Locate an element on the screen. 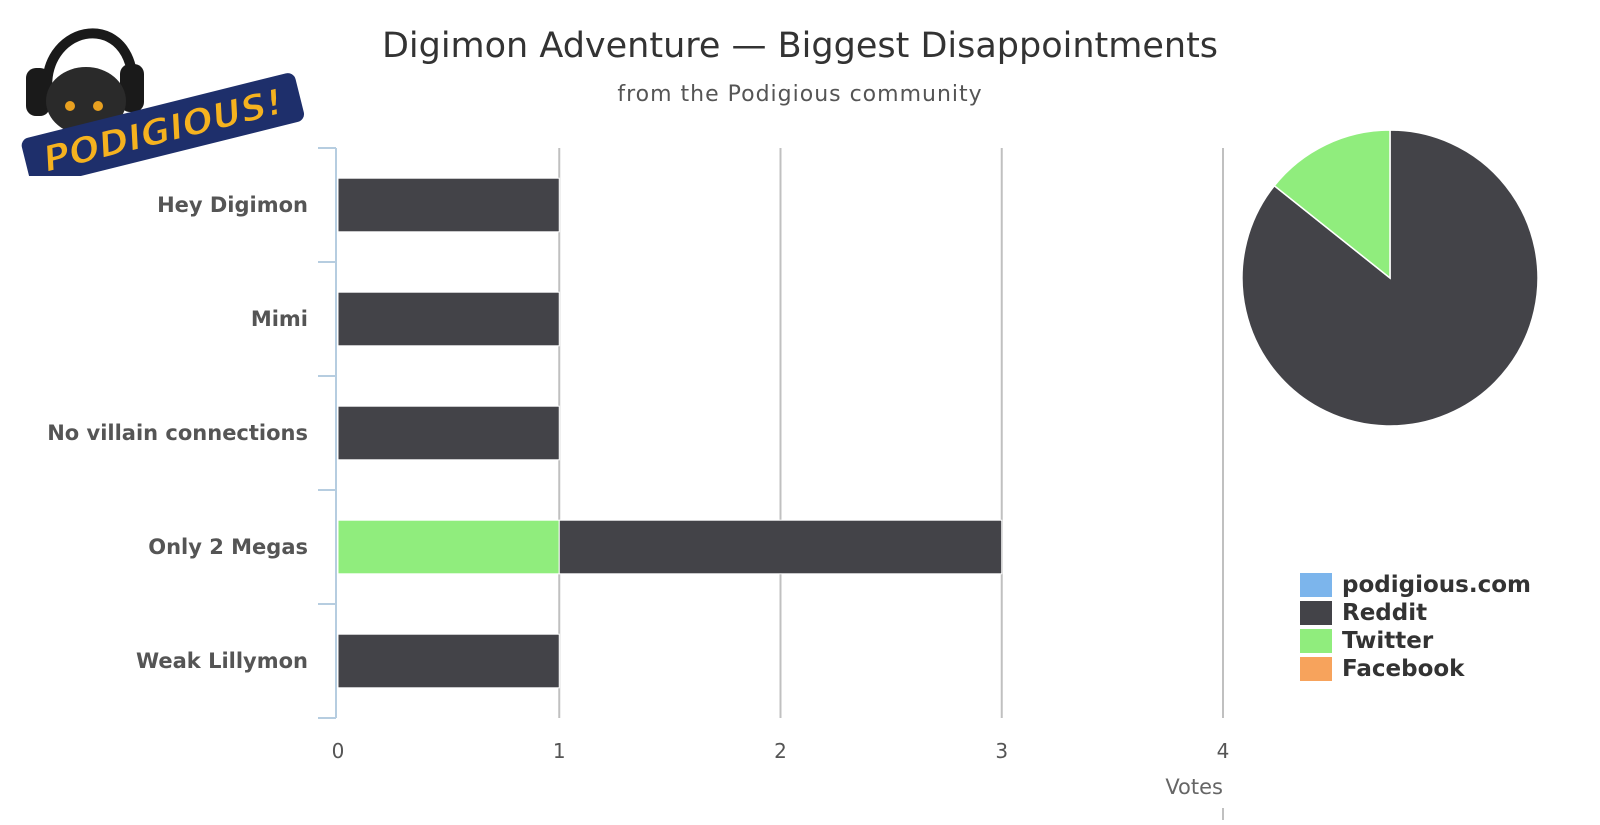 The width and height of the screenshot is (1600, 825). pie-slice-twitter is located at coordinates (1332, 204).